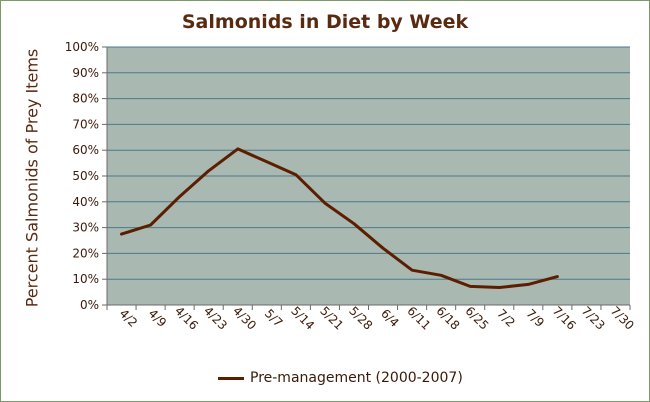 The width and height of the screenshot is (650, 402). Describe the element at coordinates (418, 318) in the screenshot. I see `x-tick-label: 6/11` at that location.